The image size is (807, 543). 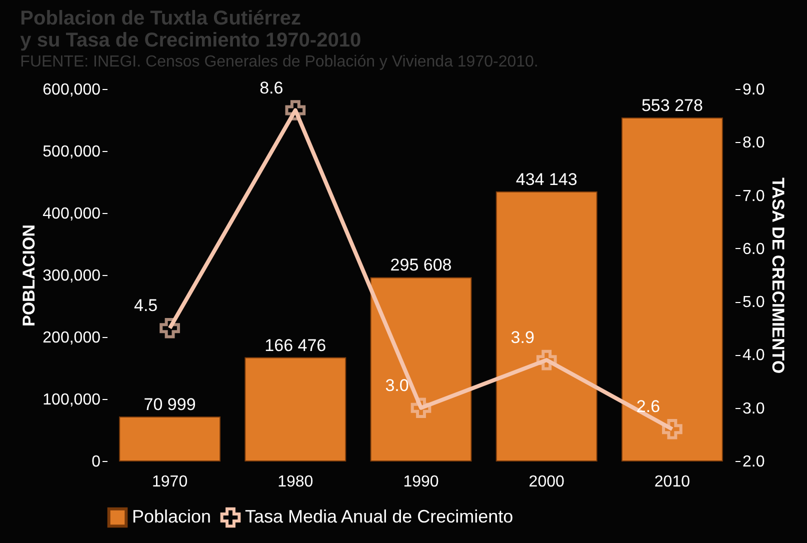 I want to click on y-tick-label: 400,000, so click(x=71, y=214).